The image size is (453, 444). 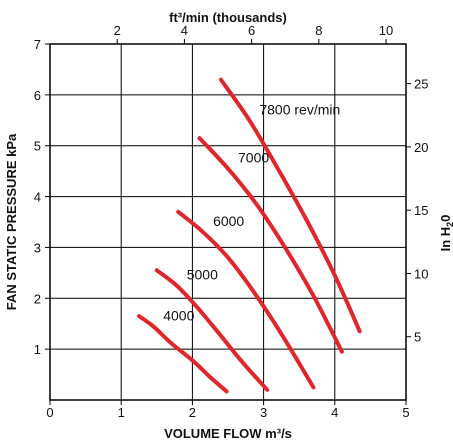 I want to click on curve-label: 7800 rev/min, so click(x=299, y=109).